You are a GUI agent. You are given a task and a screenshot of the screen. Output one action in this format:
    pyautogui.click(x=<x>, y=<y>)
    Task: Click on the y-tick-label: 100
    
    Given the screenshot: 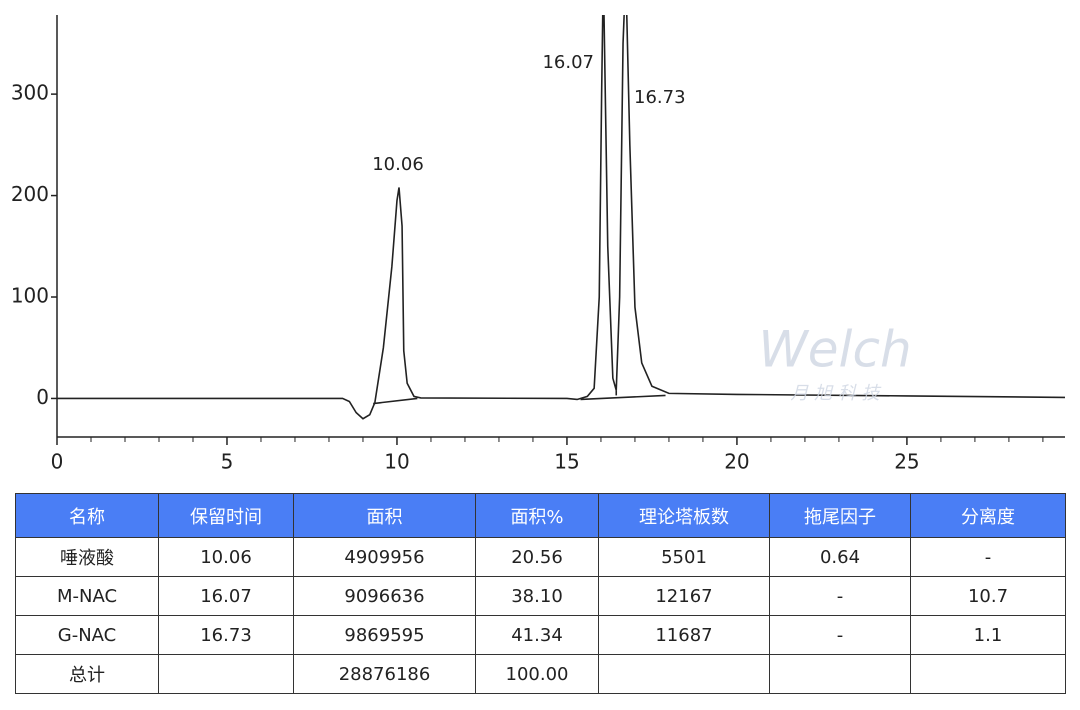 What is the action you would take?
    pyautogui.click(x=30, y=296)
    